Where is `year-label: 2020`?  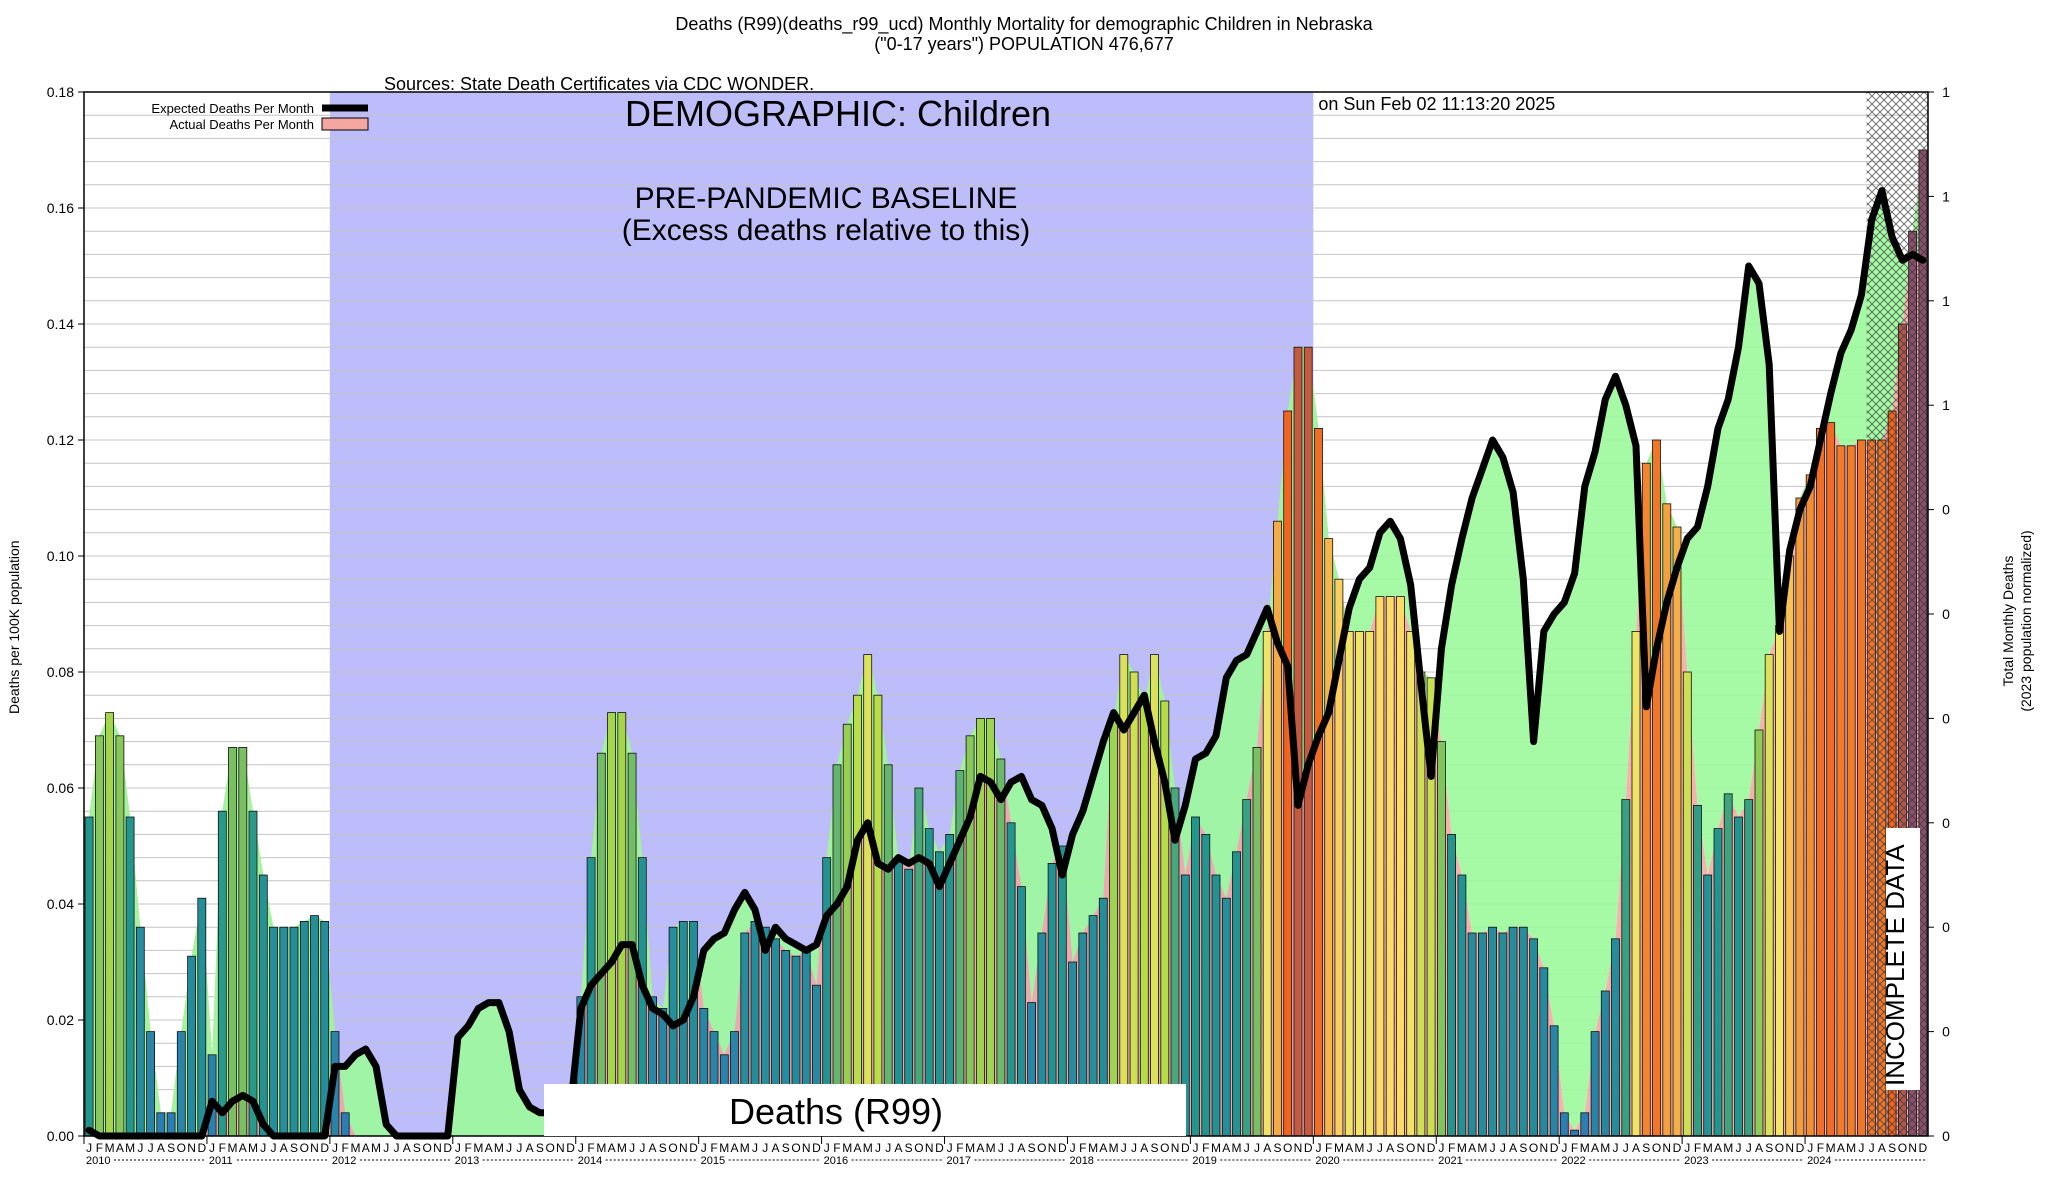
year-label: 2020 is located at coordinates (1327, 1161).